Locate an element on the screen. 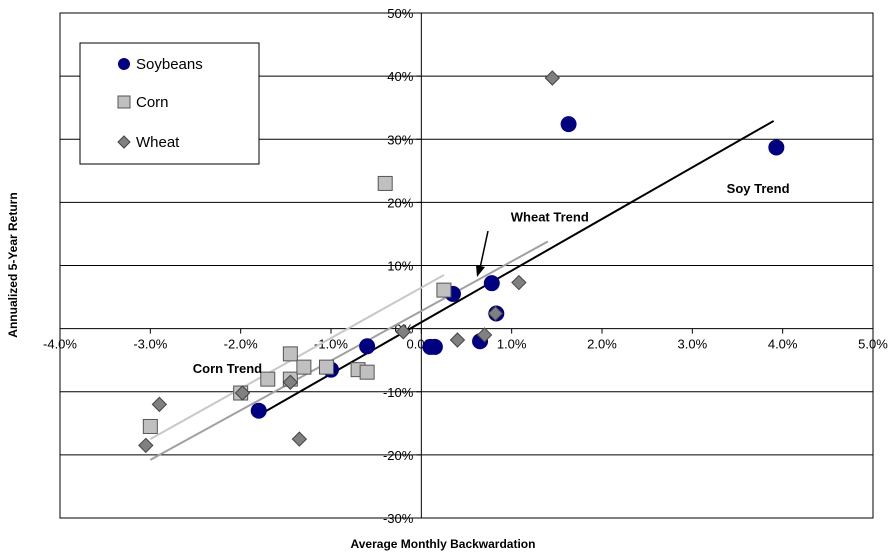 The height and width of the screenshot is (554, 892). legend: Soybeans Corn Wheat is located at coordinates (169, 103).